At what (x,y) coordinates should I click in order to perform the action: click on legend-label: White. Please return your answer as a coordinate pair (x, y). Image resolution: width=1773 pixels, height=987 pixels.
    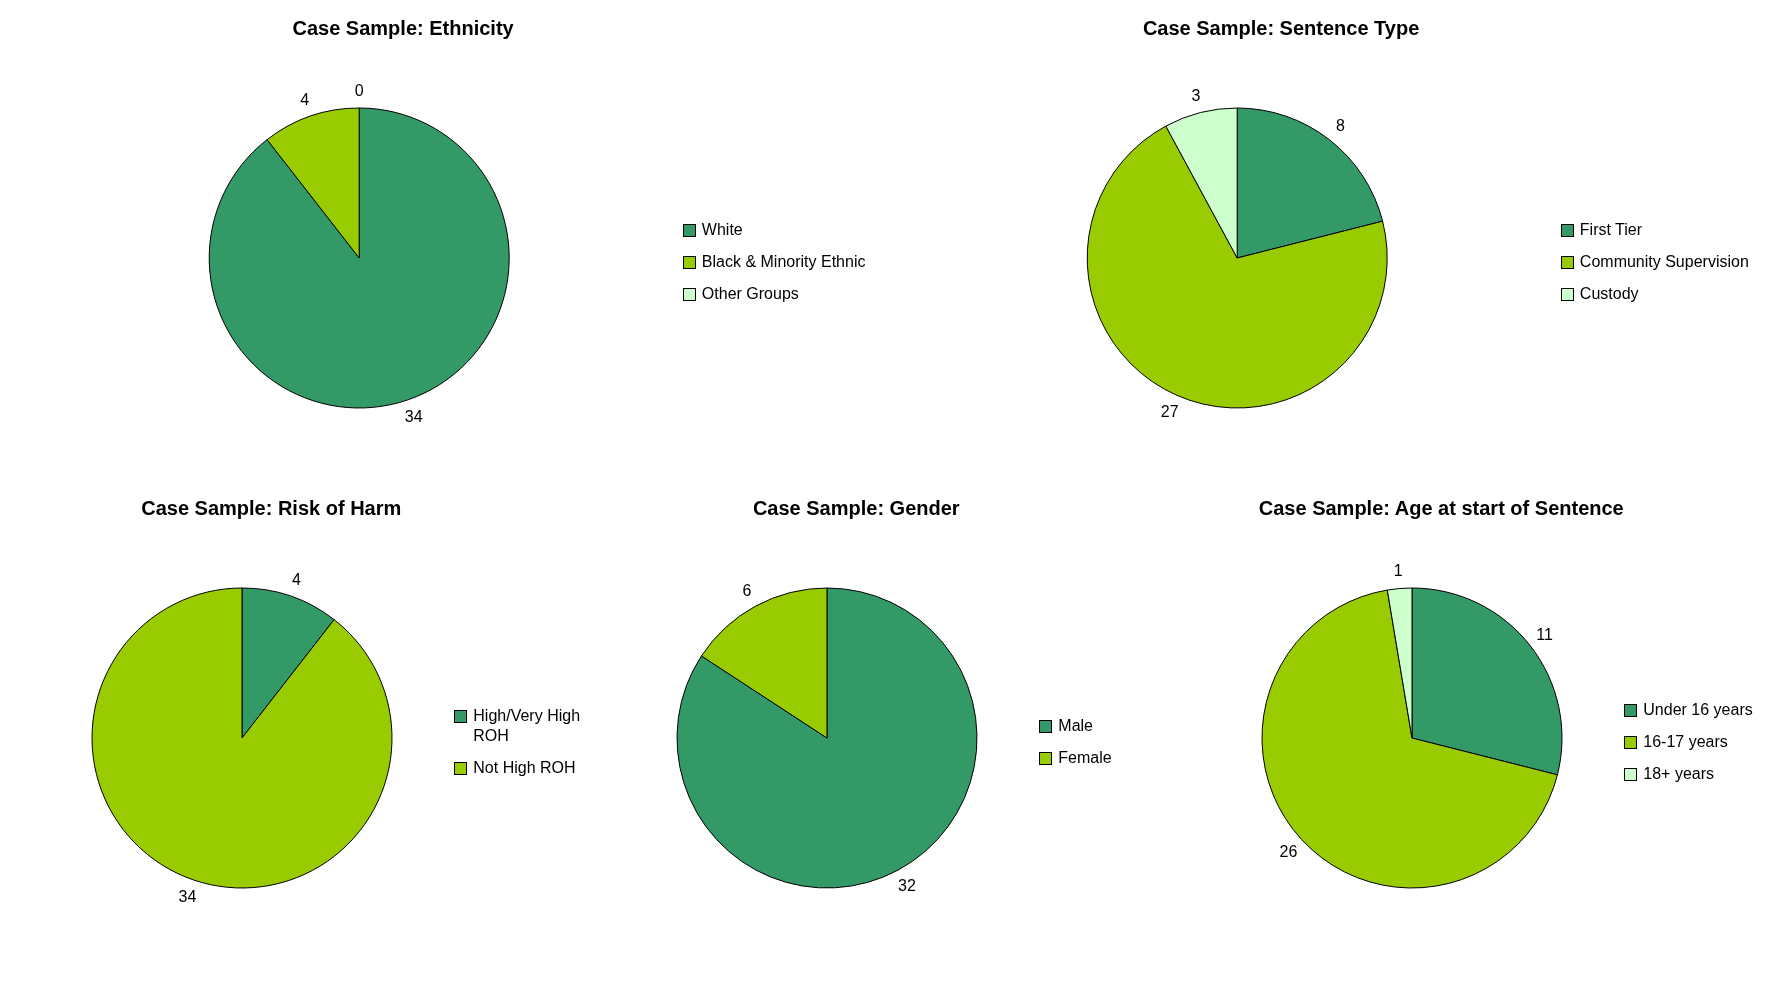
    Looking at the image, I should click on (722, 230).